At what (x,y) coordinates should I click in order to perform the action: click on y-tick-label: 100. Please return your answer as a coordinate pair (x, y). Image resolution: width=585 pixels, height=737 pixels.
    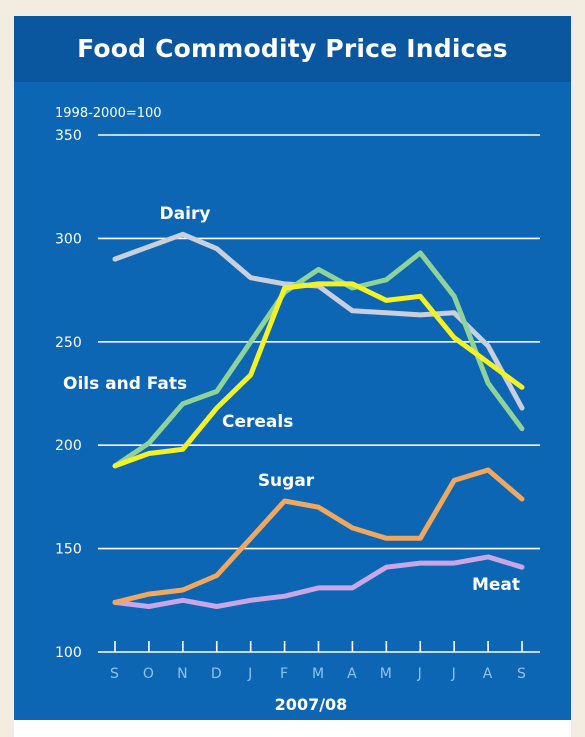
    Looking at the image, I should click on (68, 653).